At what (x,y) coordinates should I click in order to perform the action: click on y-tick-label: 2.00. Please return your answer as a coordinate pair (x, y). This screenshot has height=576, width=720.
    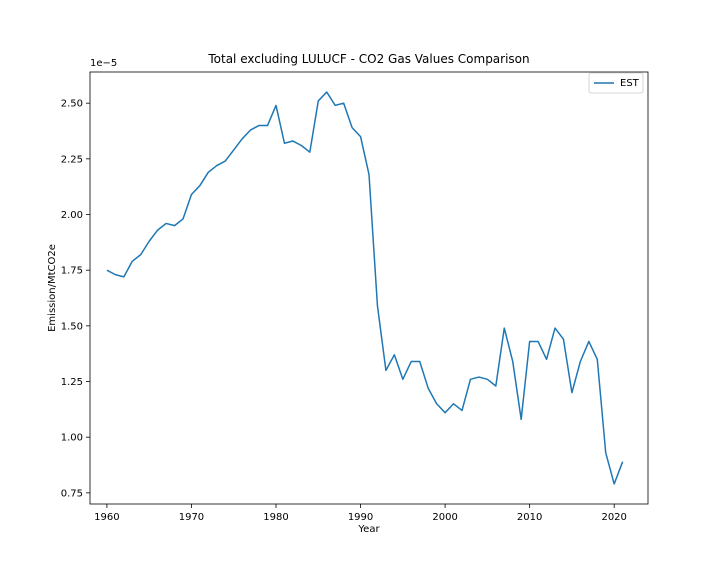
    Looking at the image, I should click on (72, 215).